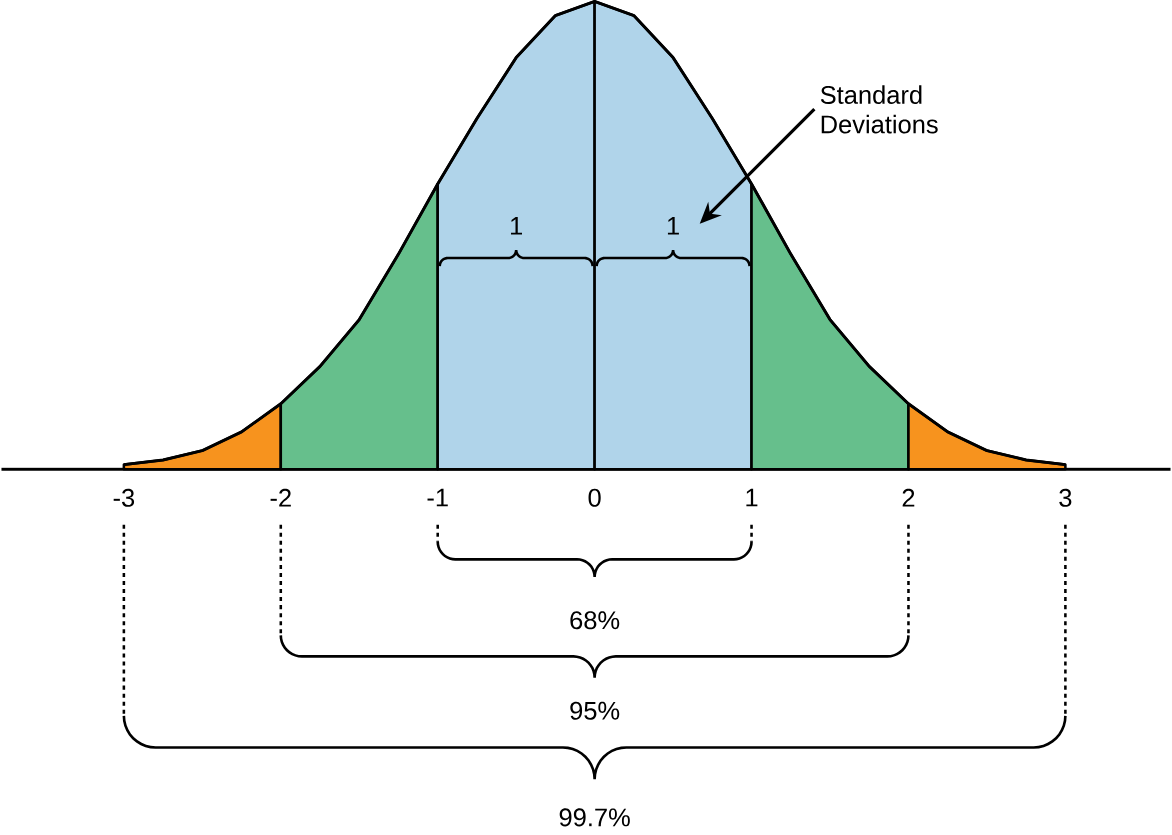  What do you see at coordinates (1065, 497) in the screenshot?
I see `x-tick-label: 3` at bounding box center [1065, 497].